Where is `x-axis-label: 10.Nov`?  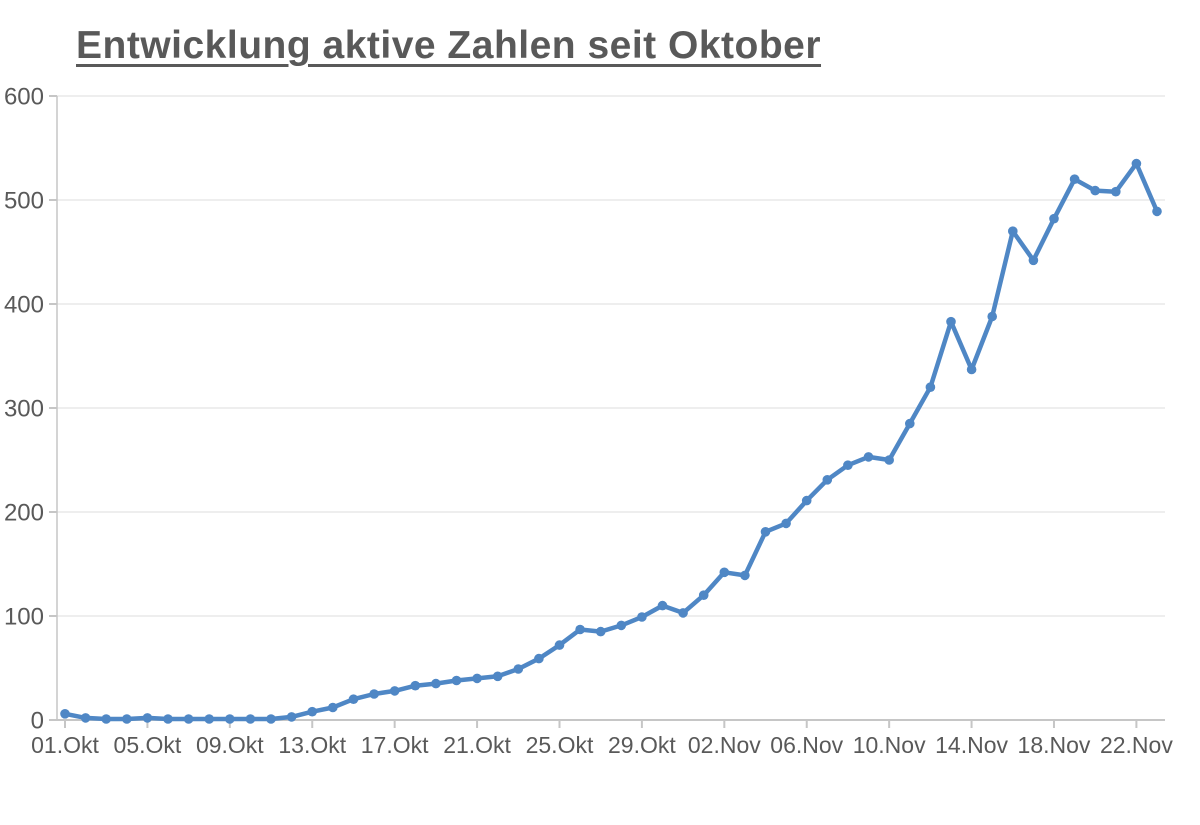
x-axis-label: 10.Nov is located at coordinates (889, 745).